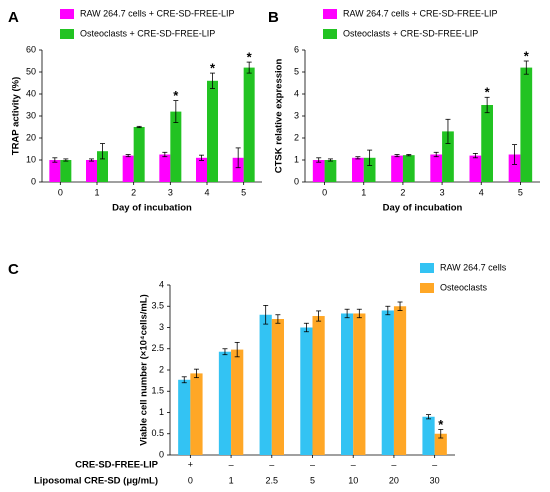 The image size is (550, 492). What do you see at coordinates (279, 116) in the screenshot?
I see `y-axis-label: CTSK relative expression` at bounding box center [279, 116].